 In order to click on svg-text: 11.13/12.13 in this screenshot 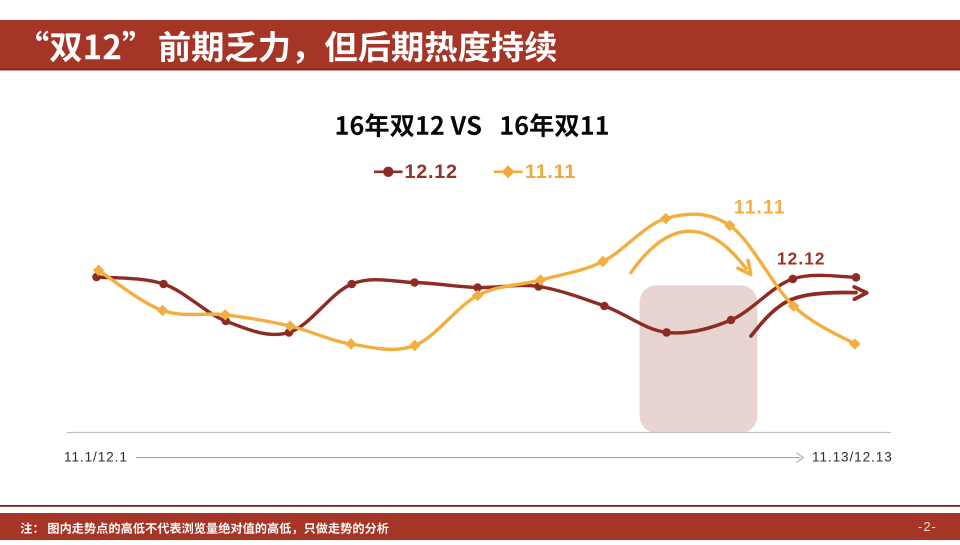, I will do `click(852, 457)`.